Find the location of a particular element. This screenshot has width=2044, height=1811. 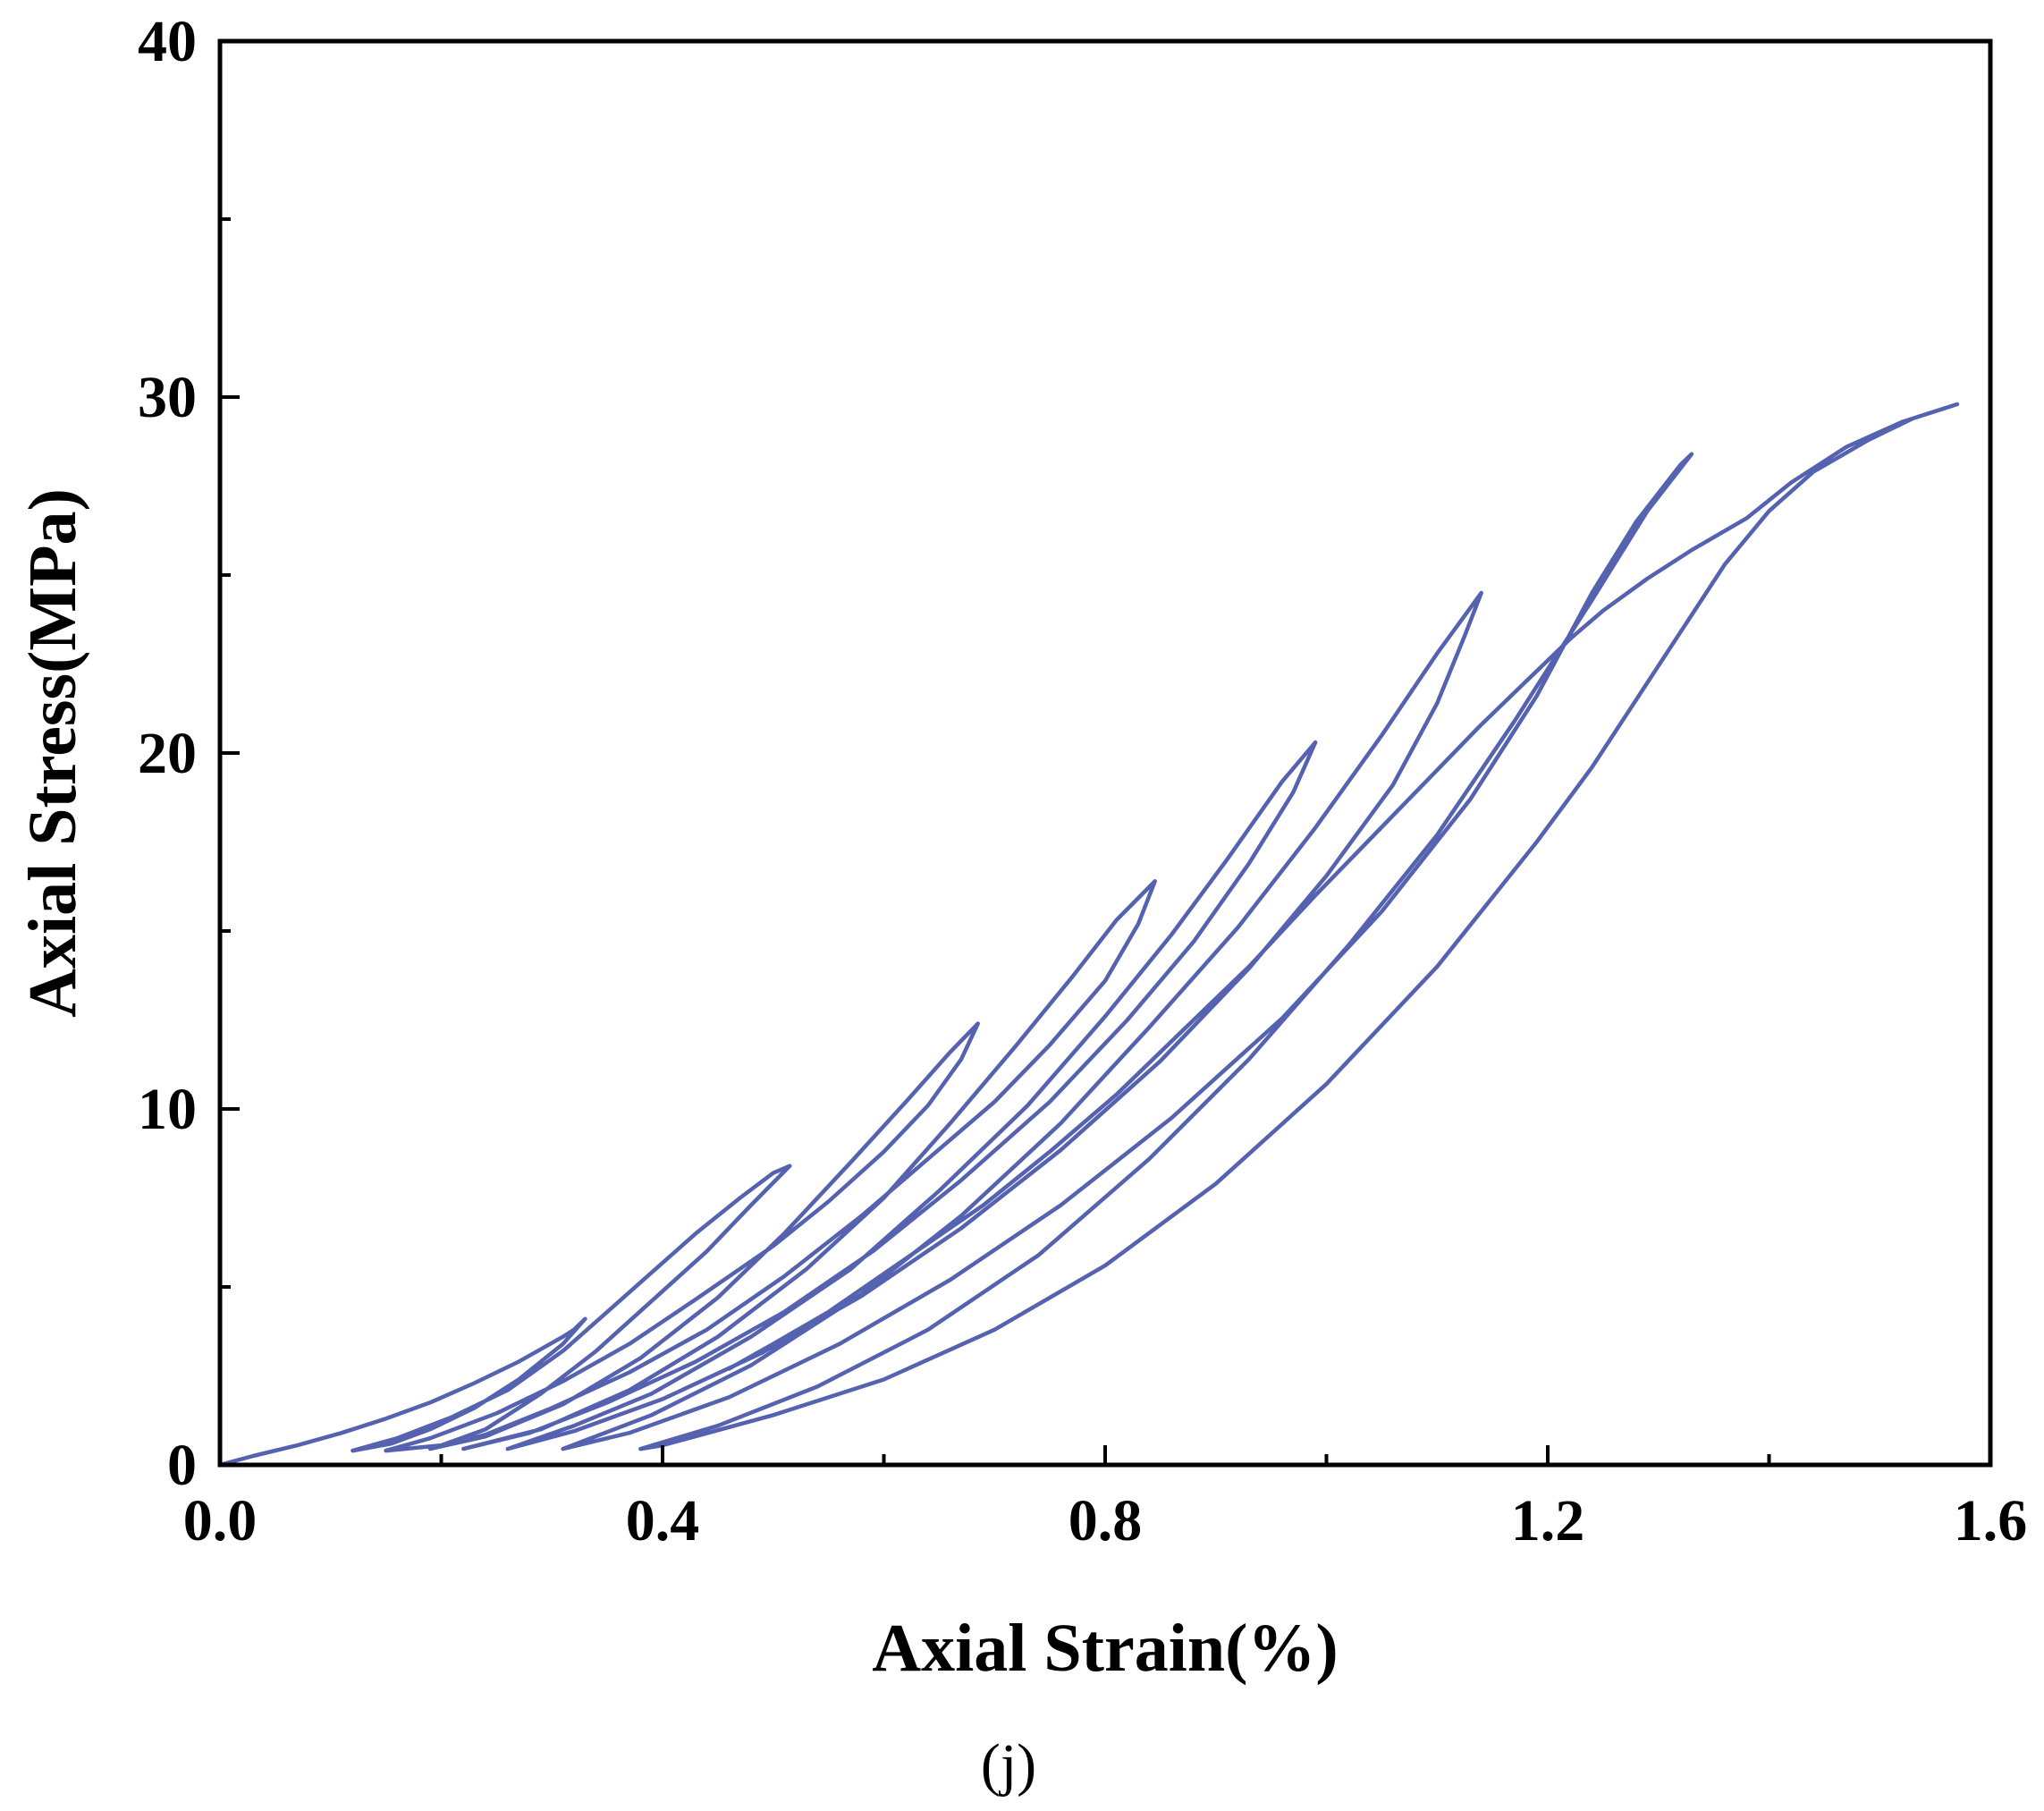

x-axis-title: Axial Strain(%) is located at coordinates (1105, 1649).